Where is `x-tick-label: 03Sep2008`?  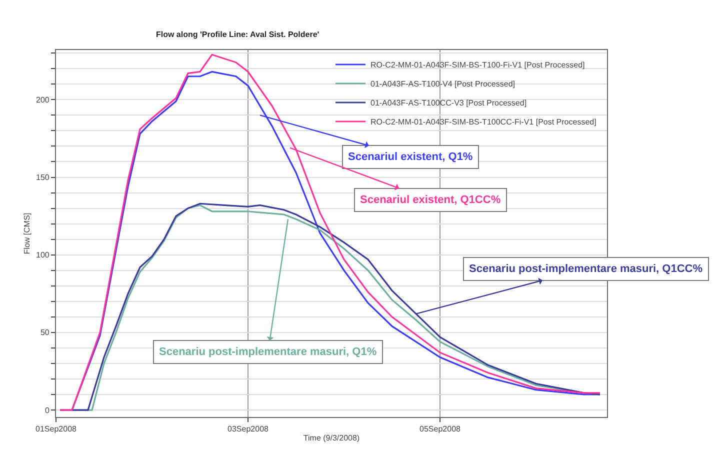 x-tick-label: 03Sep2008 is located at coordinates (249, 429).